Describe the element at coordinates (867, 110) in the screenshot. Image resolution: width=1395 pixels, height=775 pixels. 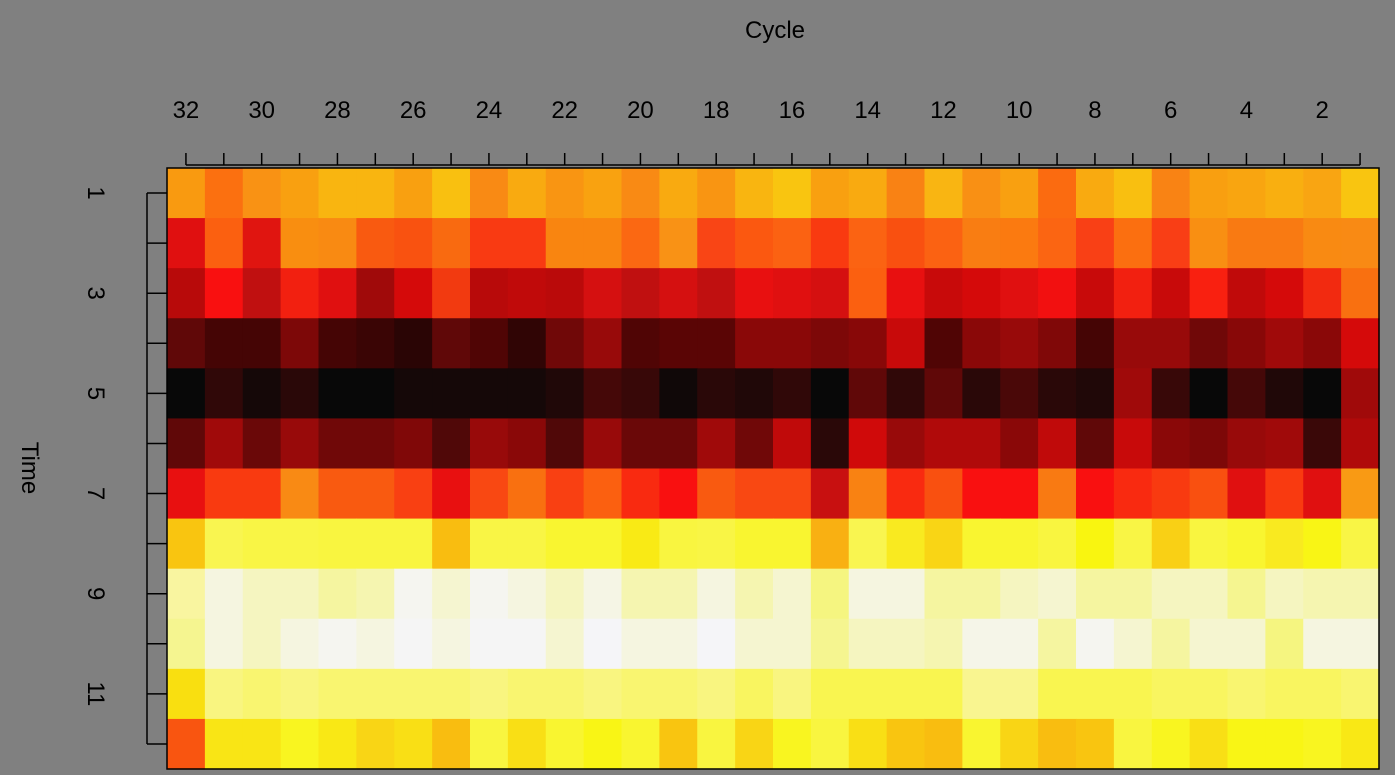
I see `x-tick-label: 14` at that location.